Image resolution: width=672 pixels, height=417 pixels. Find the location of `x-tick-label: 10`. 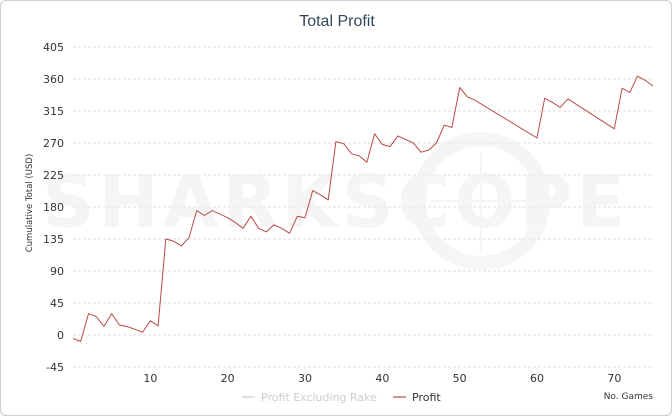

x-tick-label: 10 is located at coordinates (150, 378).